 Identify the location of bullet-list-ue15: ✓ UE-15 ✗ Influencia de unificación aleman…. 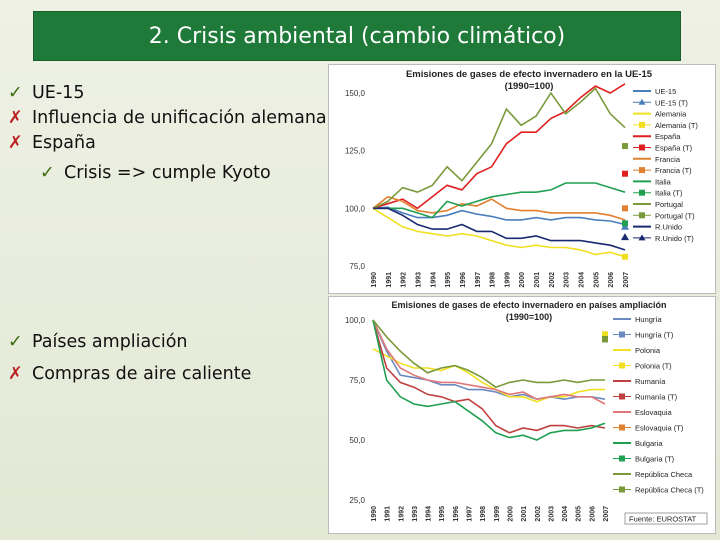
(168, 133).